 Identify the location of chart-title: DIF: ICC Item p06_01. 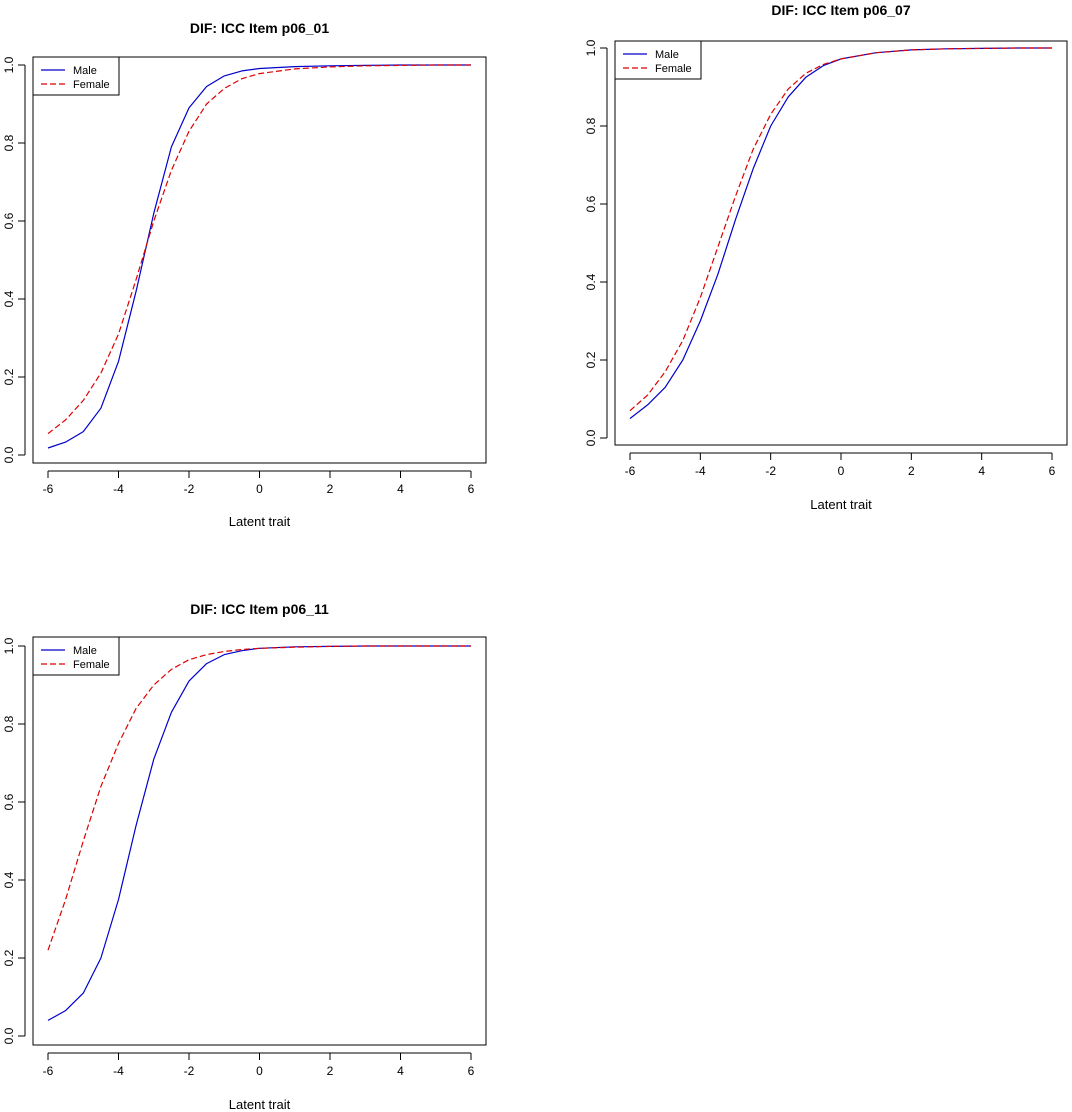
(259, 28).